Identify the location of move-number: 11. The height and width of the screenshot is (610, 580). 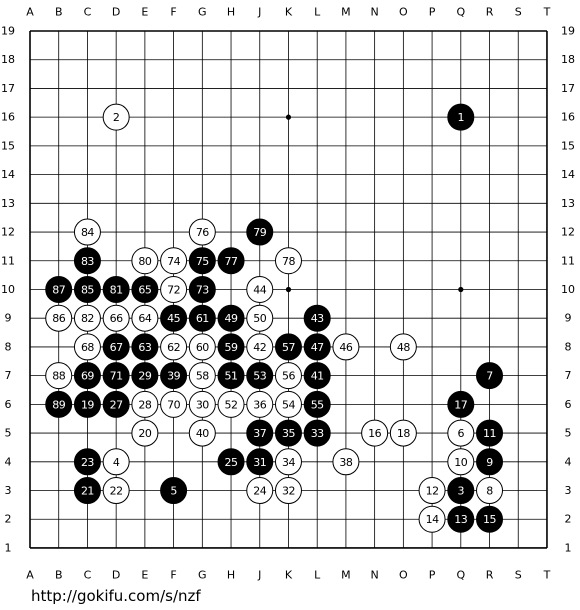
(489, 433).